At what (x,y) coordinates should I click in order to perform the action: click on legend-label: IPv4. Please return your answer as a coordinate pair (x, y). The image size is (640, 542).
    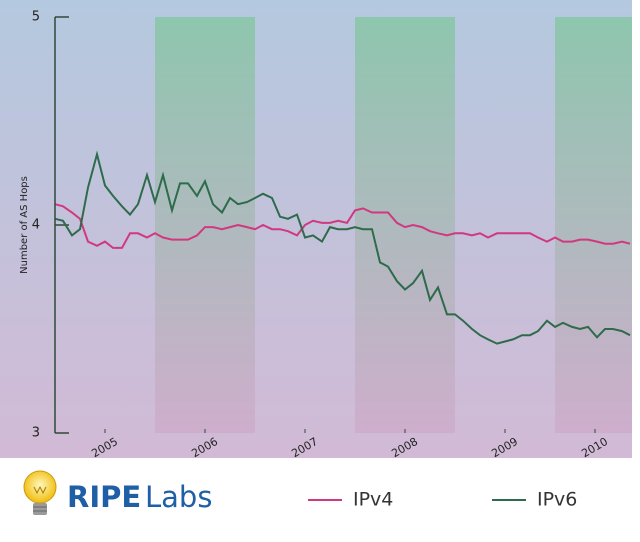
    Looking at the image, I should click on (373, 500).